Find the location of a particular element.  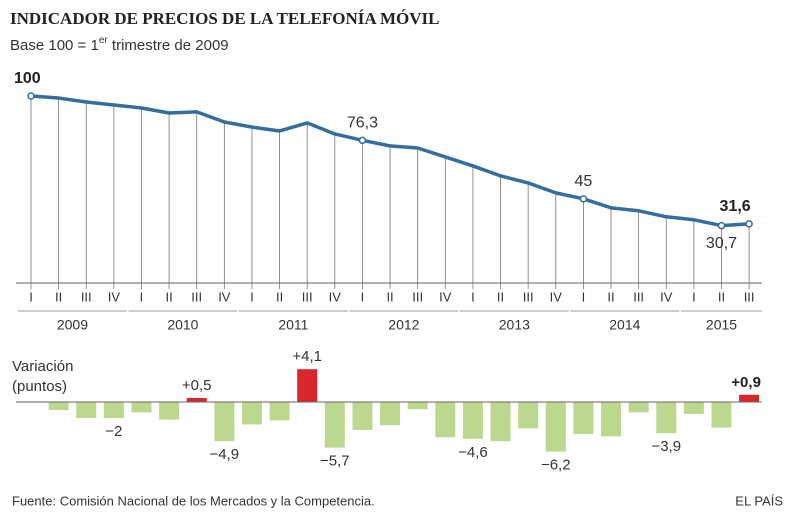

subtitle-sup: er is located at coordinates (104, 40).